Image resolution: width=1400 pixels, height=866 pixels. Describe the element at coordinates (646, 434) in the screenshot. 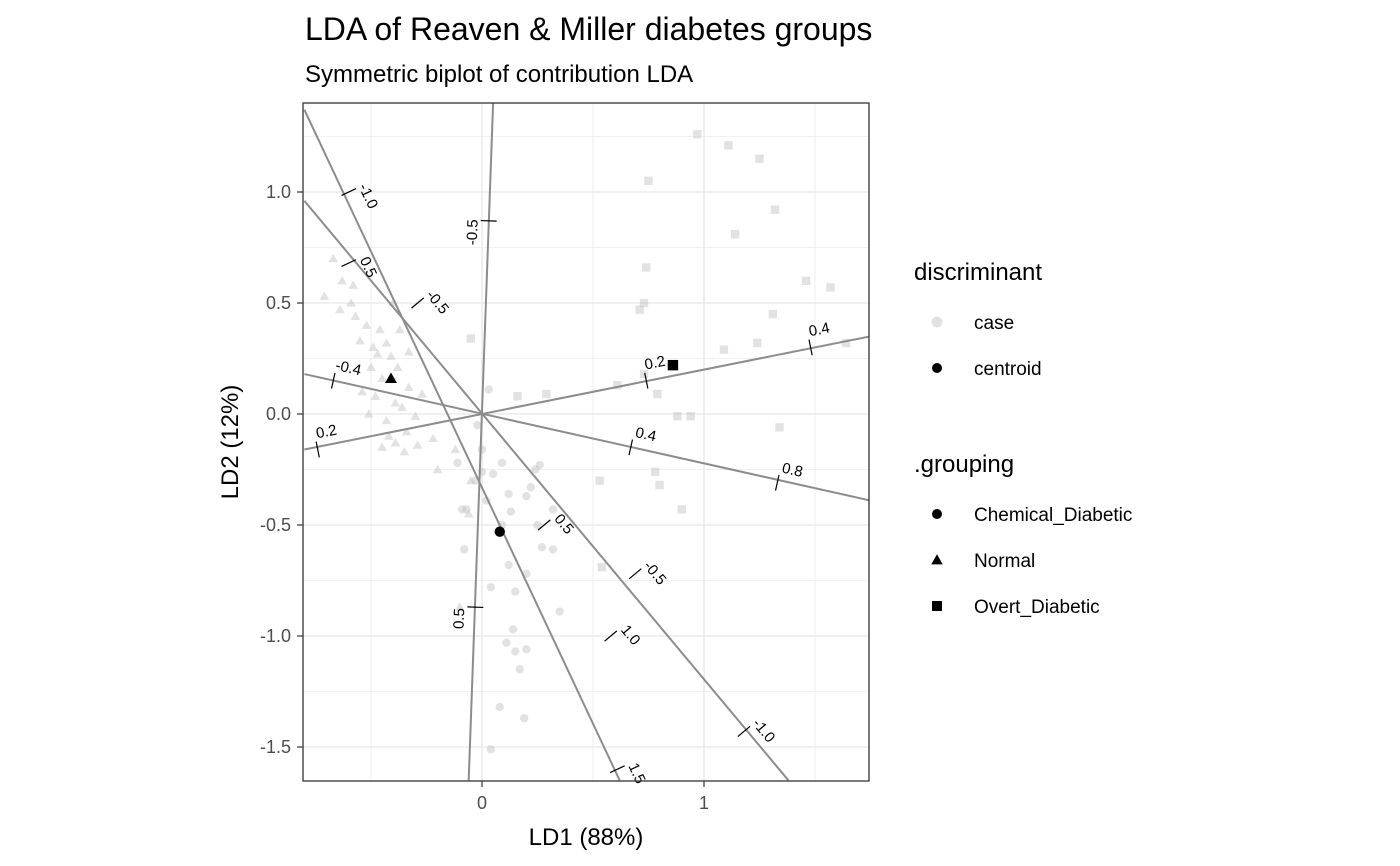

I see `variable-axis-label: 0.4` at that location.